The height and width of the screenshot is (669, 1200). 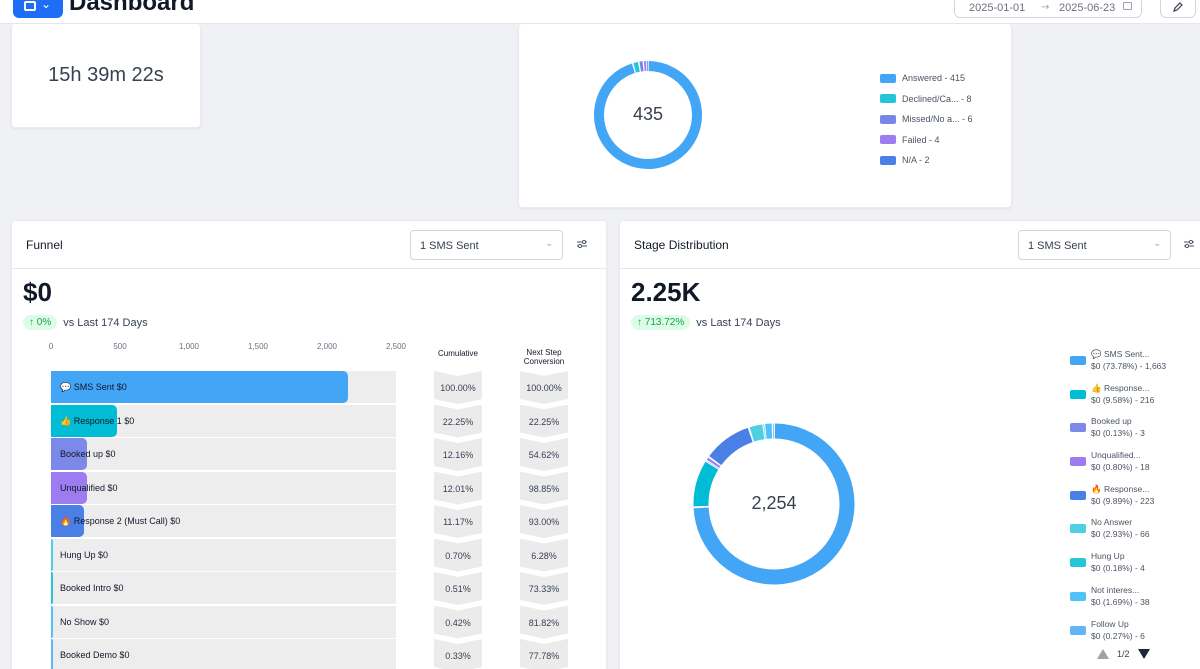 What do you see at coordinates (92, 588) in the screenshot?
I see `funnel-row-label: Booked Intro $0` at bounding box center [92, 588].